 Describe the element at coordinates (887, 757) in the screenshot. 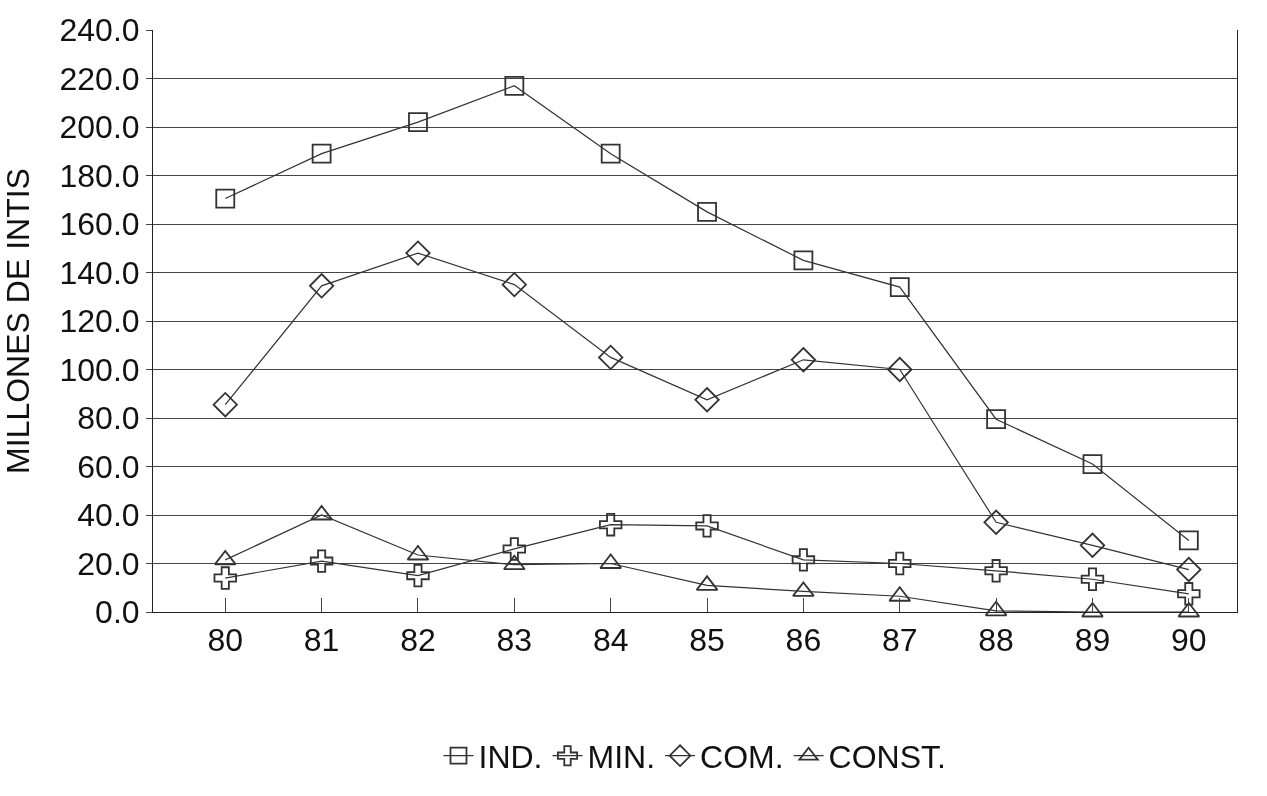

I see `legend-label: CONST.` at that location.